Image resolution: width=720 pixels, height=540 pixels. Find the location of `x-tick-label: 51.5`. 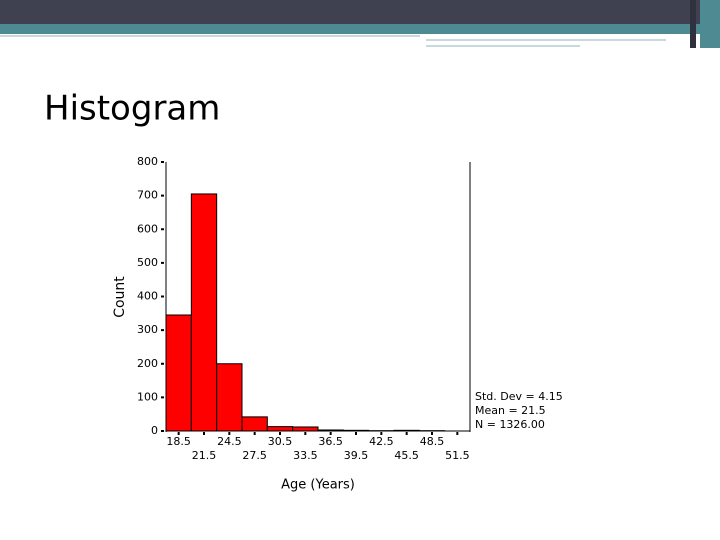

x-tick-label: 51.5 is located at coordinates (457, 455).